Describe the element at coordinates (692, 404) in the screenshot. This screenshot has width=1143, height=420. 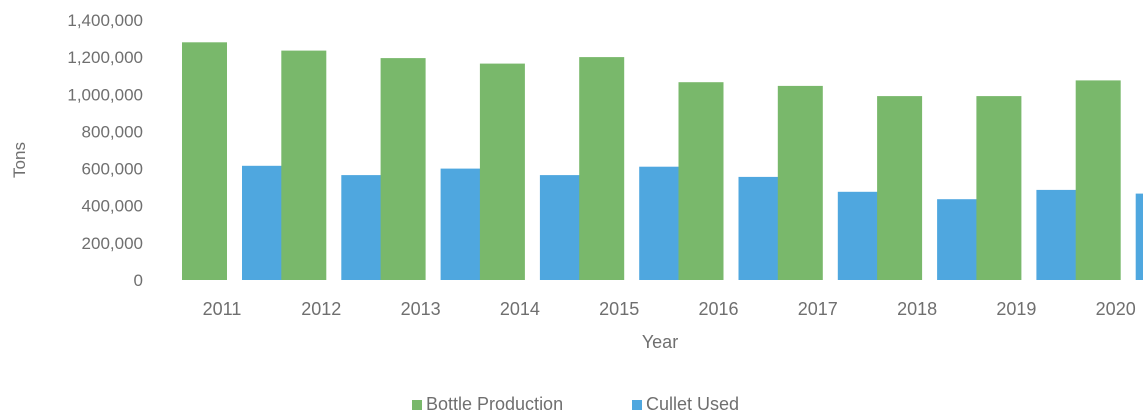
I see `legend-label: Cullet Used` at that location.